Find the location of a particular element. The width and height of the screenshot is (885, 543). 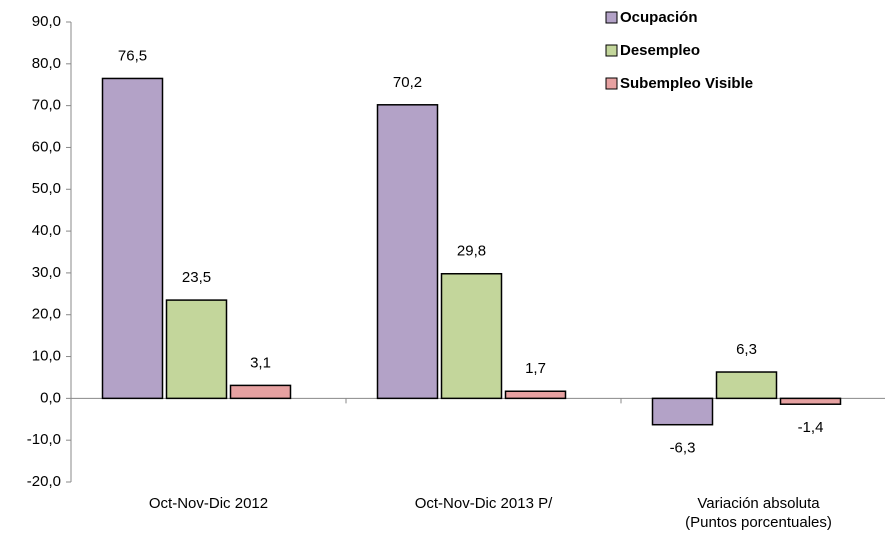

value-label: 70,2 is located at coordinates (407, 82).